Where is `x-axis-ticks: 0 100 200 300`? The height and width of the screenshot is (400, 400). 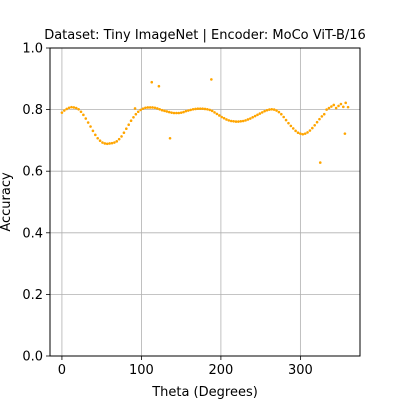
x-axis-ticks: 0 100 200 300 is located at coordinates (185, 367).